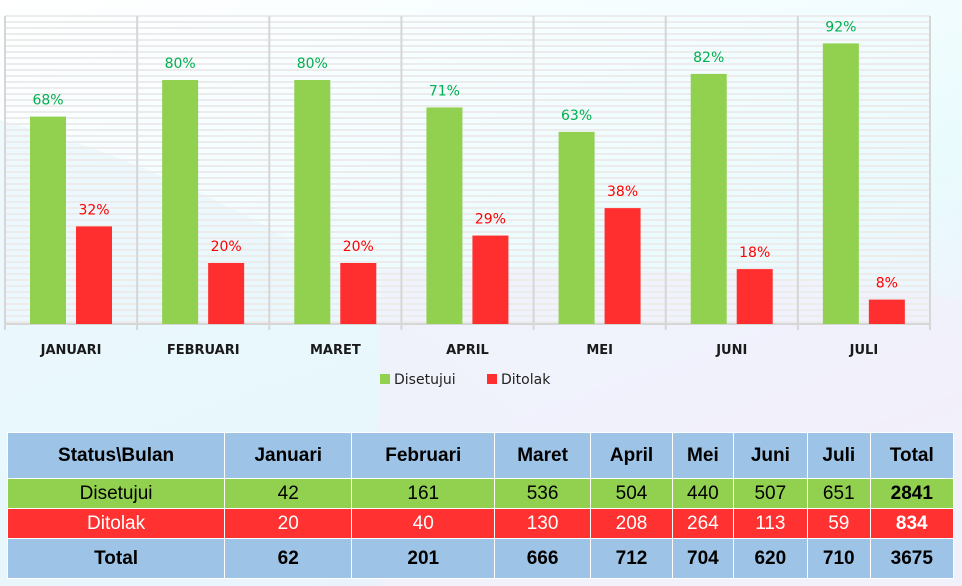 The height and width of the screenshot is (586, 962). Describe the element at coordinates (703, 558) in the screenshot. I see `table-cell: 704` at that location.